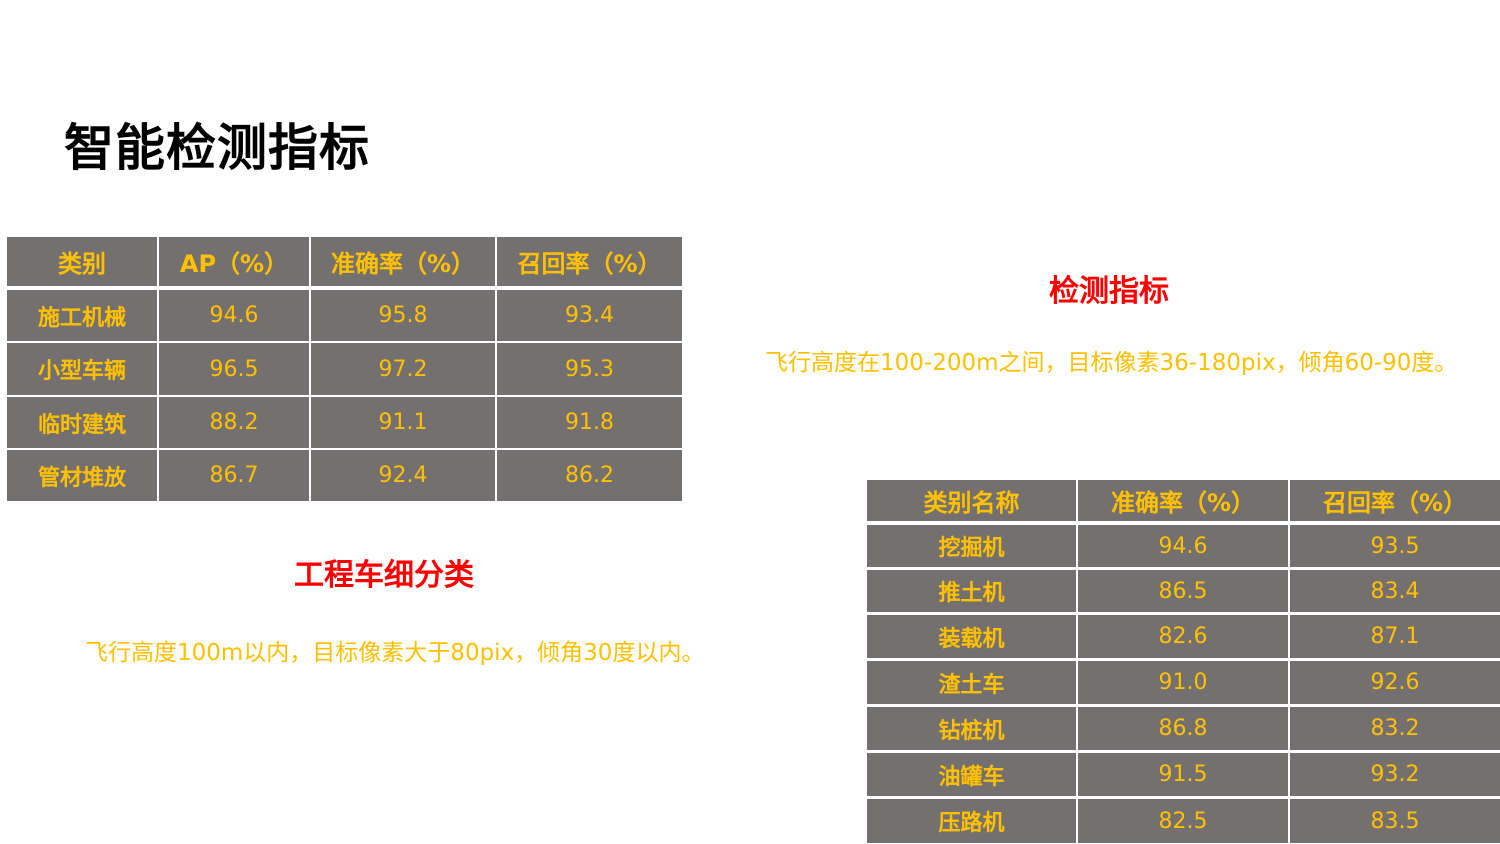 The height and width of the screenshot is (844, 1500). Describe the element at coordinates (1109, 291) in the screenshot. I see `detection-metrics-subtitle: 检测指标` at that location.